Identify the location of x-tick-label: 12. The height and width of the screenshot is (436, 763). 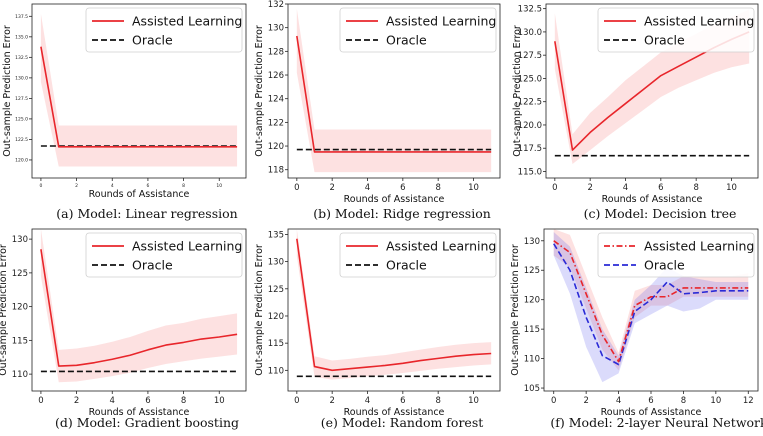
(748, 401).